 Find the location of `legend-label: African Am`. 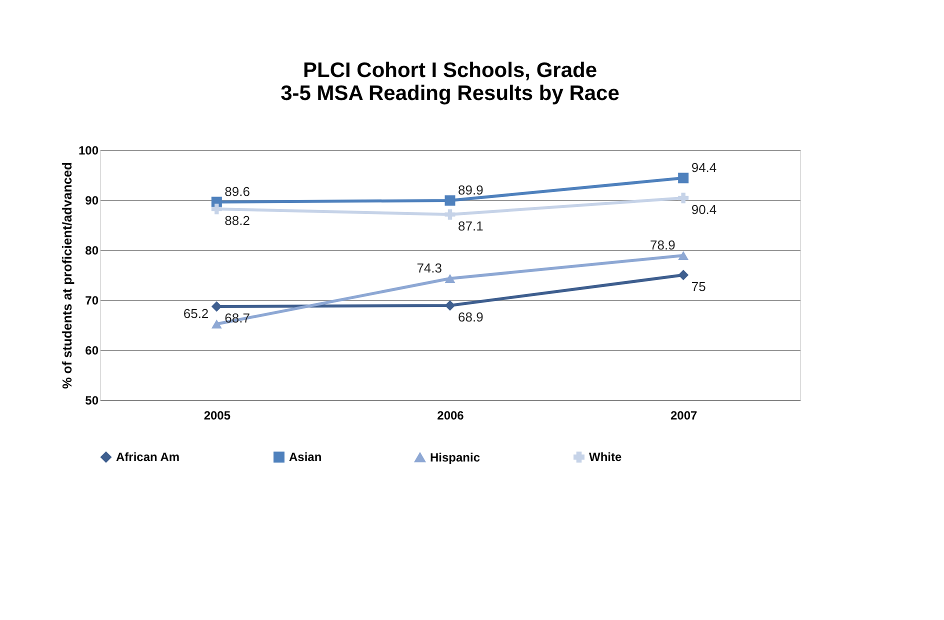

legend-label: African Am is located at coordinates (148, 457).